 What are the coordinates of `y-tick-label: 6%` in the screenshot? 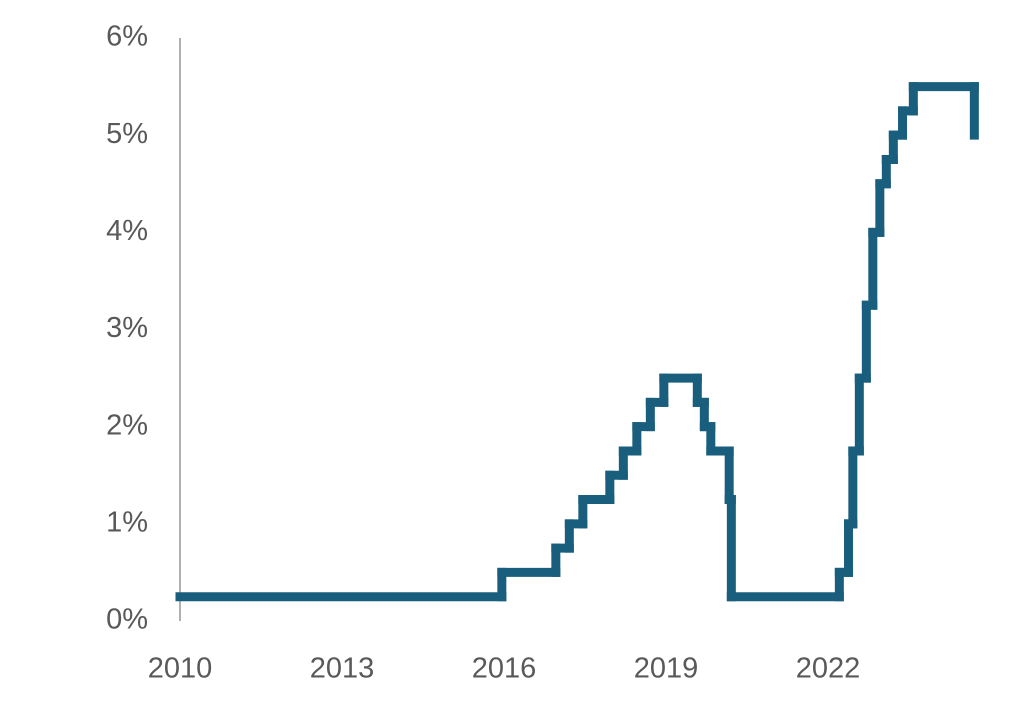 It's located at (127, 37).